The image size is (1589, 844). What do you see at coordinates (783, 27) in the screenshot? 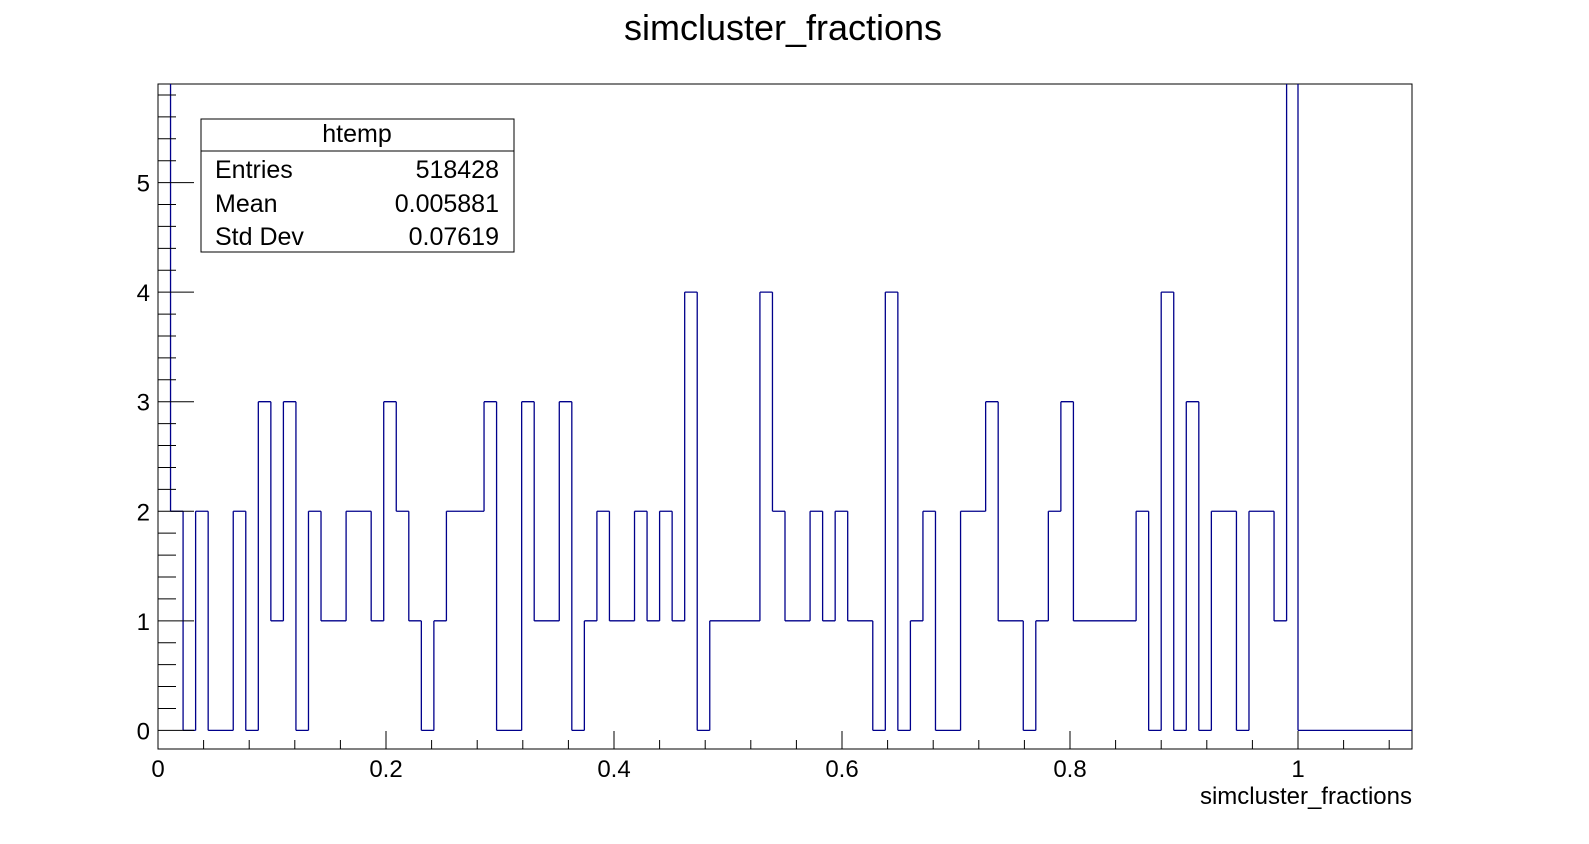
I see `chart-title: simcluster_fractions` at bounding box center [783, 27].